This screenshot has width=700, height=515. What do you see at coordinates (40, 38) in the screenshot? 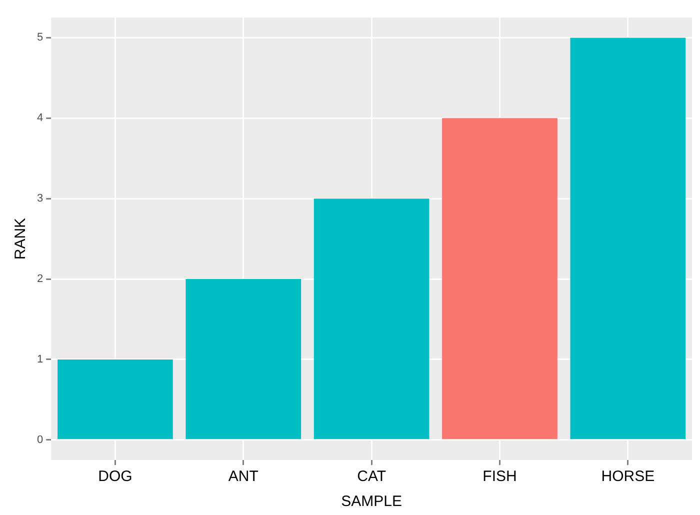
I see `y-tick-label: 5` at bounding box center [40, 38].